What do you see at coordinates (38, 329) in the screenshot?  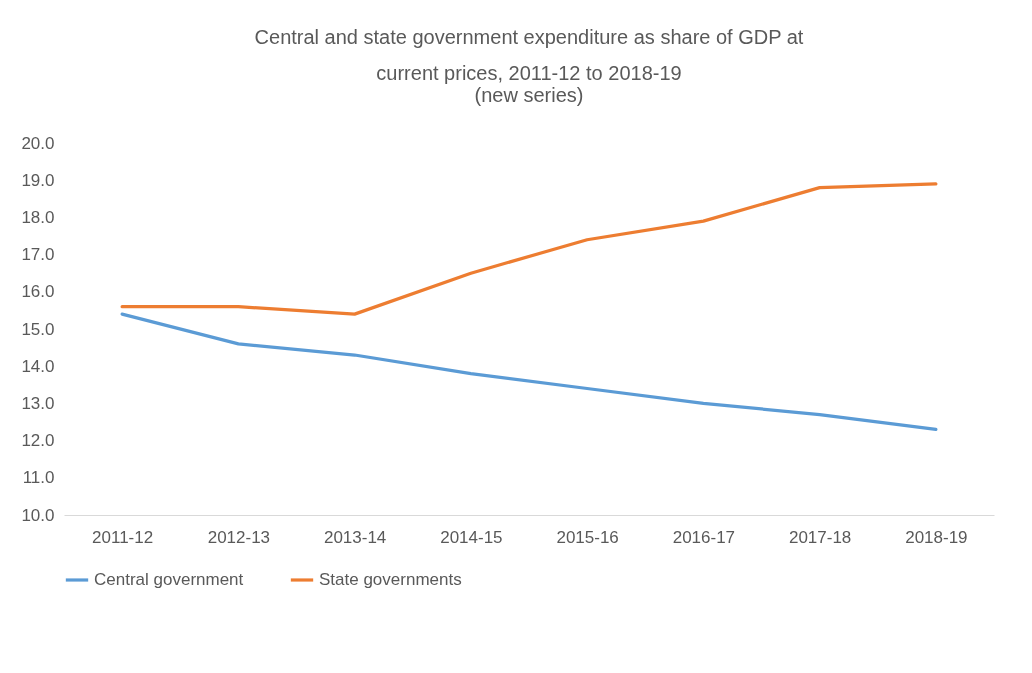 I see `y-tick-label: 15.0` at bounding box center [38, 329].